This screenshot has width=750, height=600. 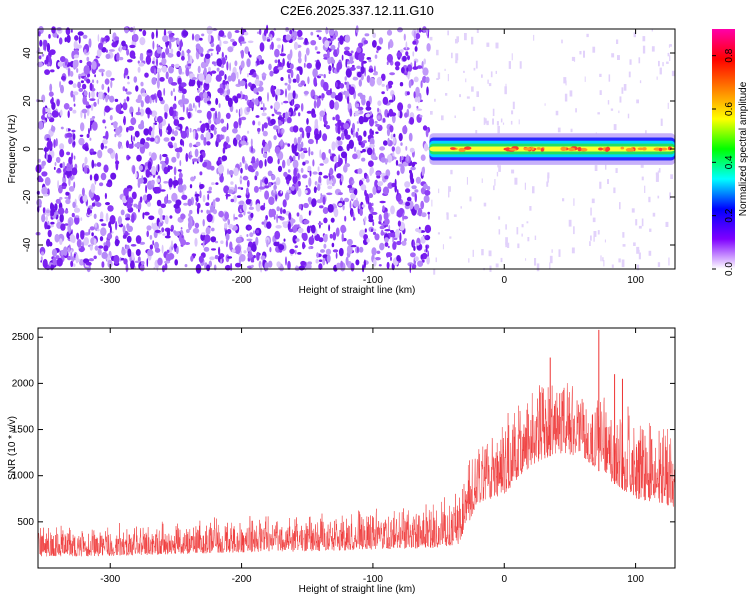 I want to click on snr-xtick-label: -300, so click(x=110, y=579).